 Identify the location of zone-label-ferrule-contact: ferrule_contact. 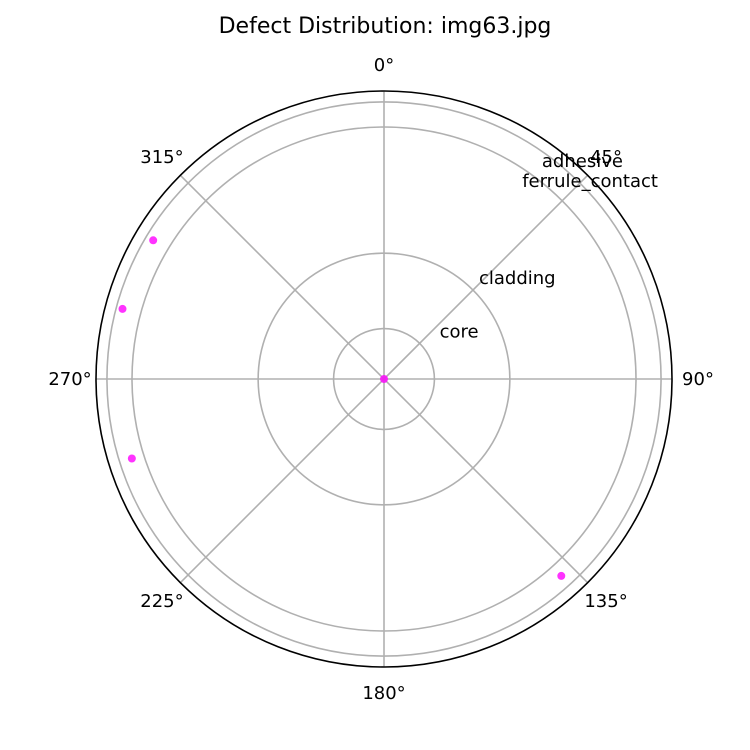
(590, 181).